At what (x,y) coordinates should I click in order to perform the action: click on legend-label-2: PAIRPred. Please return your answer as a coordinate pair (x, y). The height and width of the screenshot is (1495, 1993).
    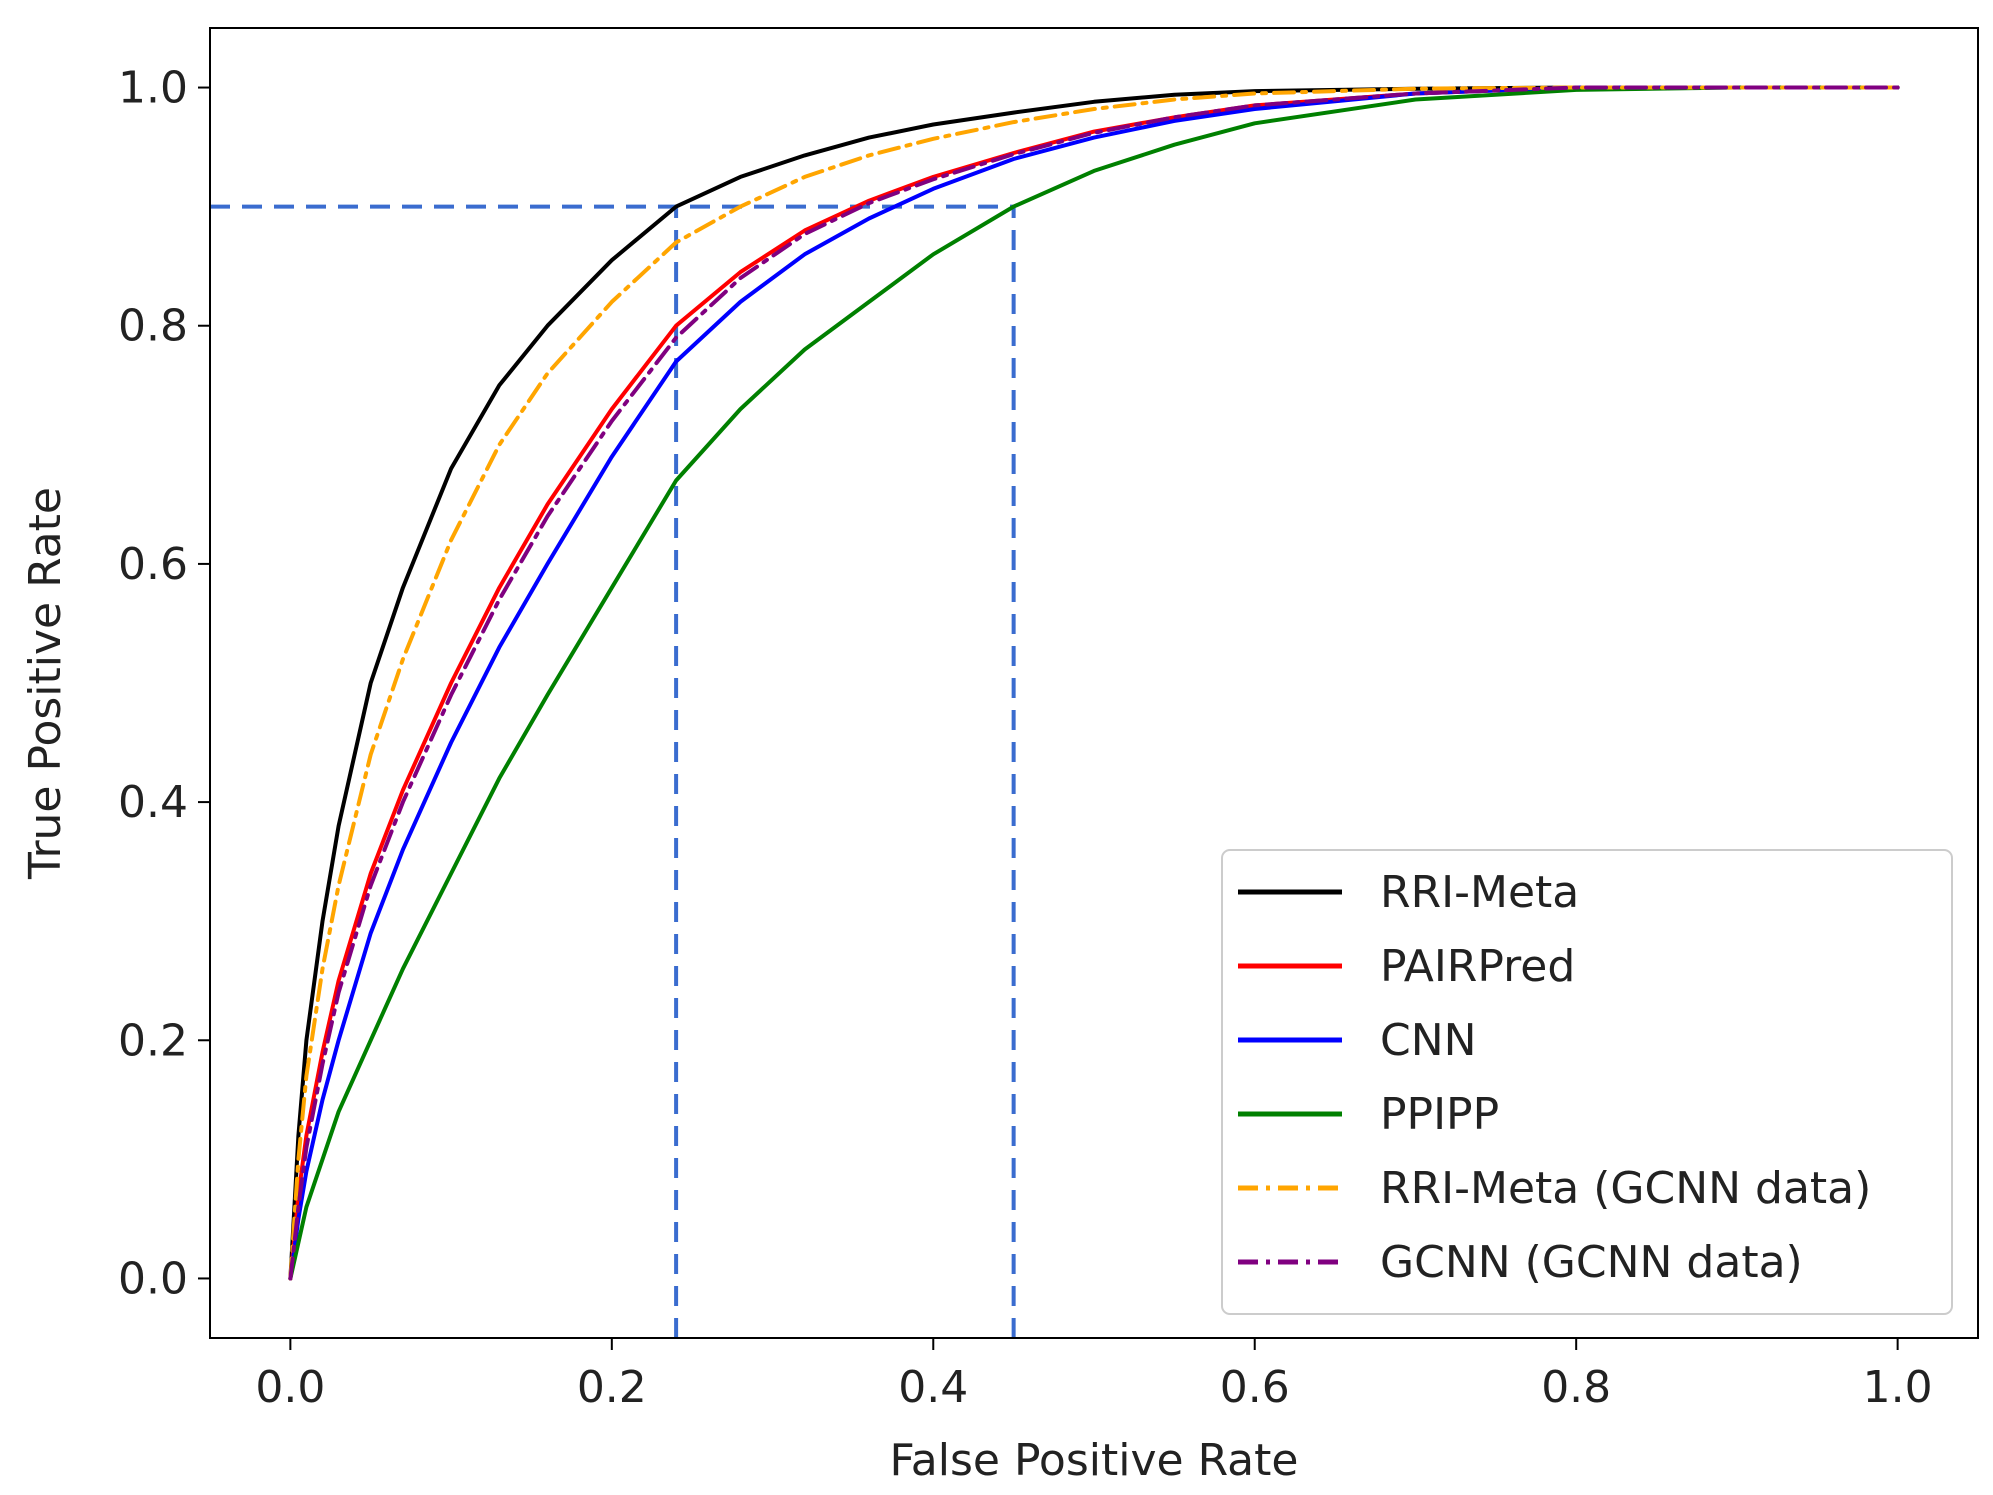
    Looking at the image, I should click on (1477, 966).